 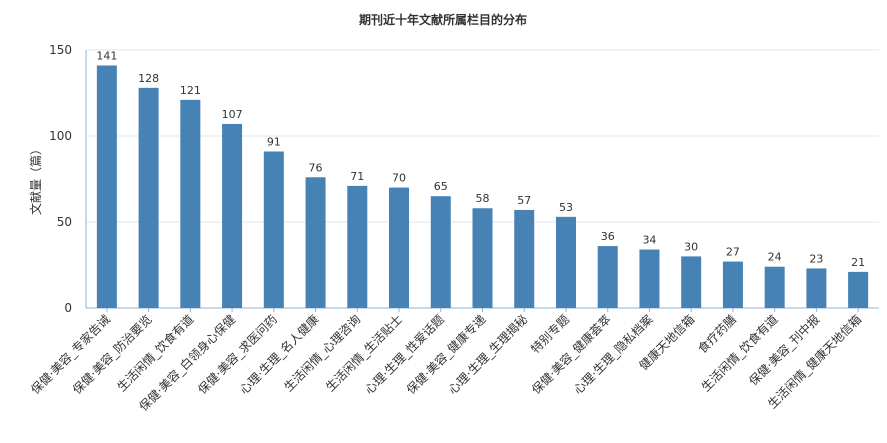 I want to click on data-label: 141, so click(x=106, y=55).